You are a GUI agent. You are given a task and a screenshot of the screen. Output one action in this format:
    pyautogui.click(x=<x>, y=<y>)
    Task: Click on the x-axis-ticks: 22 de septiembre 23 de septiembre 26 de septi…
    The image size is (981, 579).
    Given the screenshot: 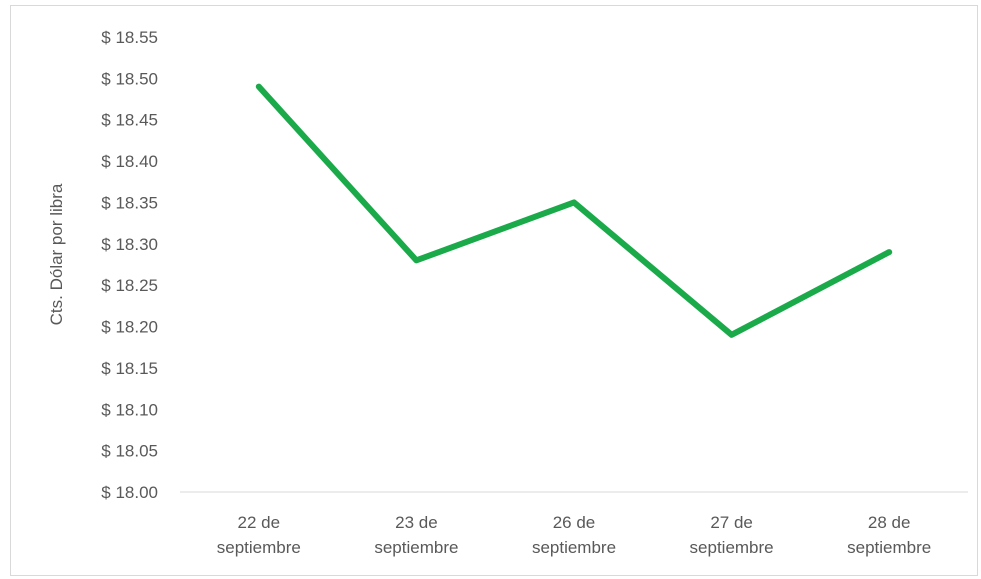 What is the action you would take?
    pyautogui.click(x=574, y=535)
    